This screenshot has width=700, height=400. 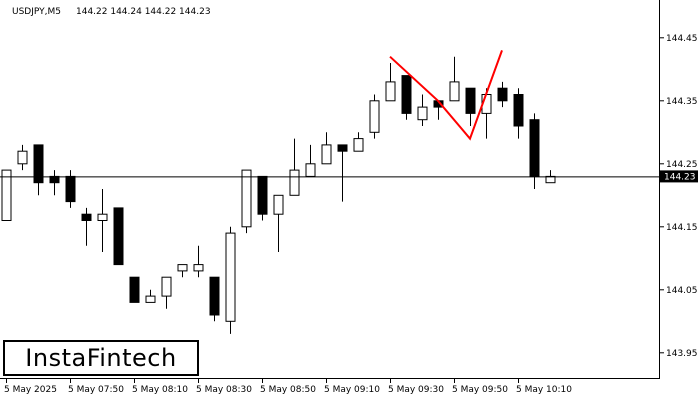 I want to click on y-tick-label: 144.35, so click(x=682, y=102).